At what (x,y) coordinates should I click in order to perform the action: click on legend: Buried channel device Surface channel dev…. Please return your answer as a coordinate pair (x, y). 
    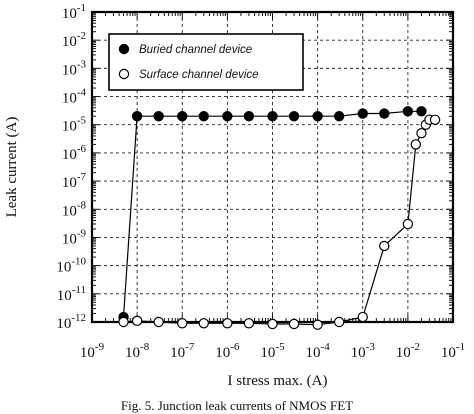
    Looking at the image, I should click on (206, 62).